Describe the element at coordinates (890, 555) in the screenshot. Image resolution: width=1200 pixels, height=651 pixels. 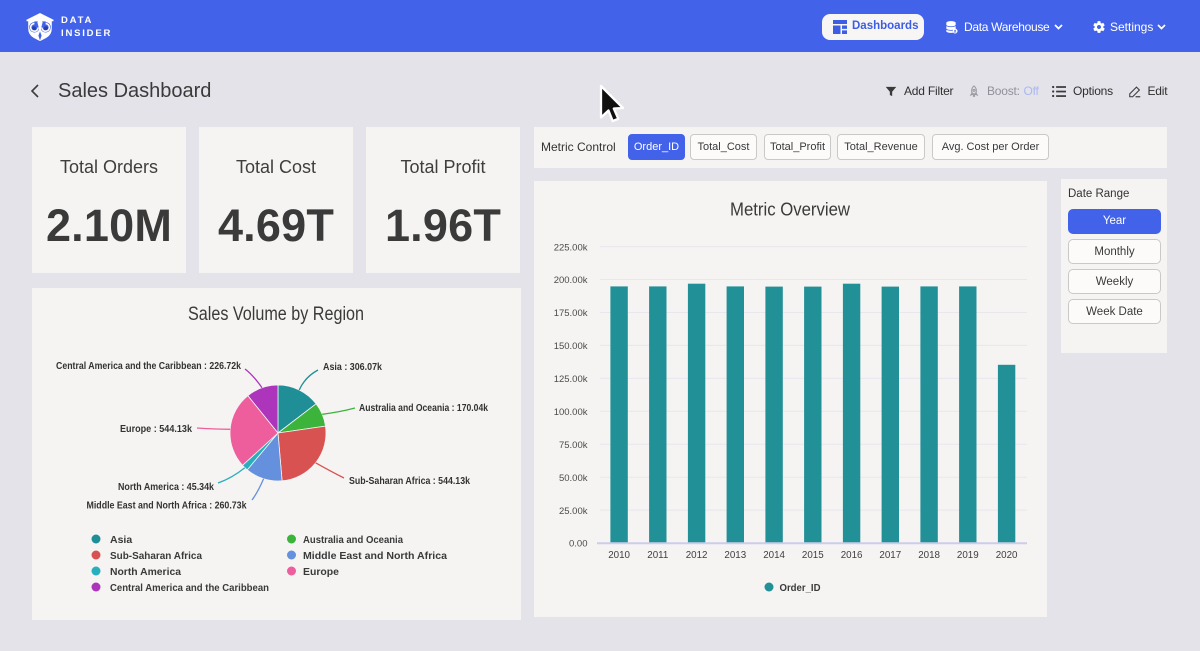
I see `svg-text: 2017` at that location.